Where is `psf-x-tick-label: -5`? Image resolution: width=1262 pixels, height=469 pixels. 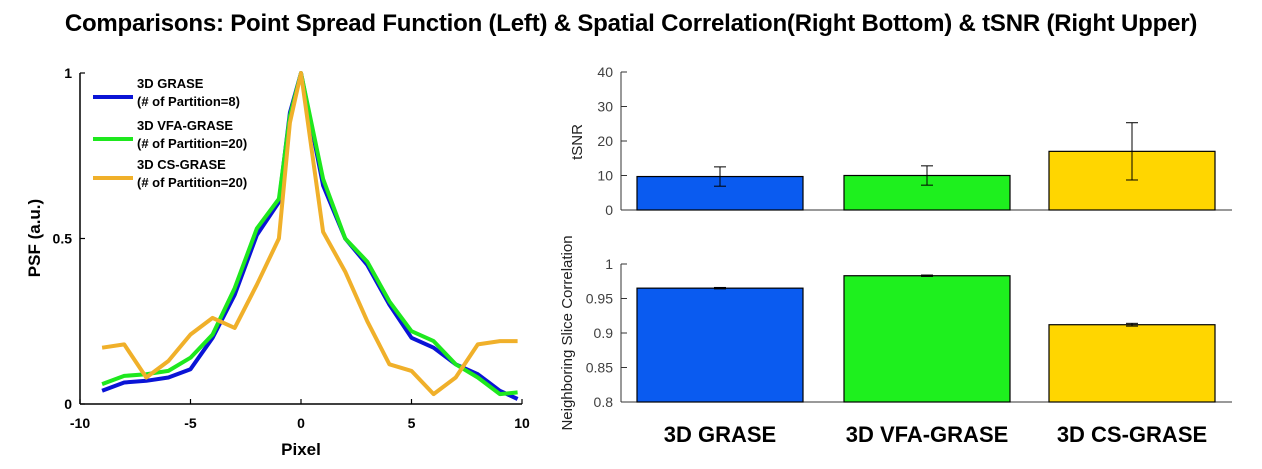
psf-x-tick-label: -5 is located at coordinates (190, 423).